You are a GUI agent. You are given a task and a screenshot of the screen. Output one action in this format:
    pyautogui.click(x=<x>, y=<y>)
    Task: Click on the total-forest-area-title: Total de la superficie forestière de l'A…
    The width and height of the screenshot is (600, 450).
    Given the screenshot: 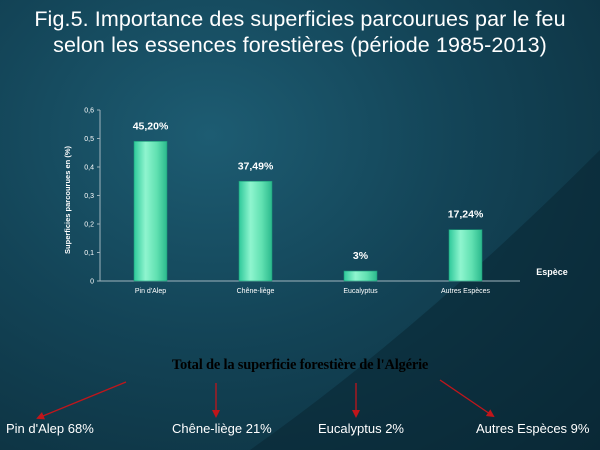 What is the action you would take?
    pyautogui.click(x=300, y=365)
    